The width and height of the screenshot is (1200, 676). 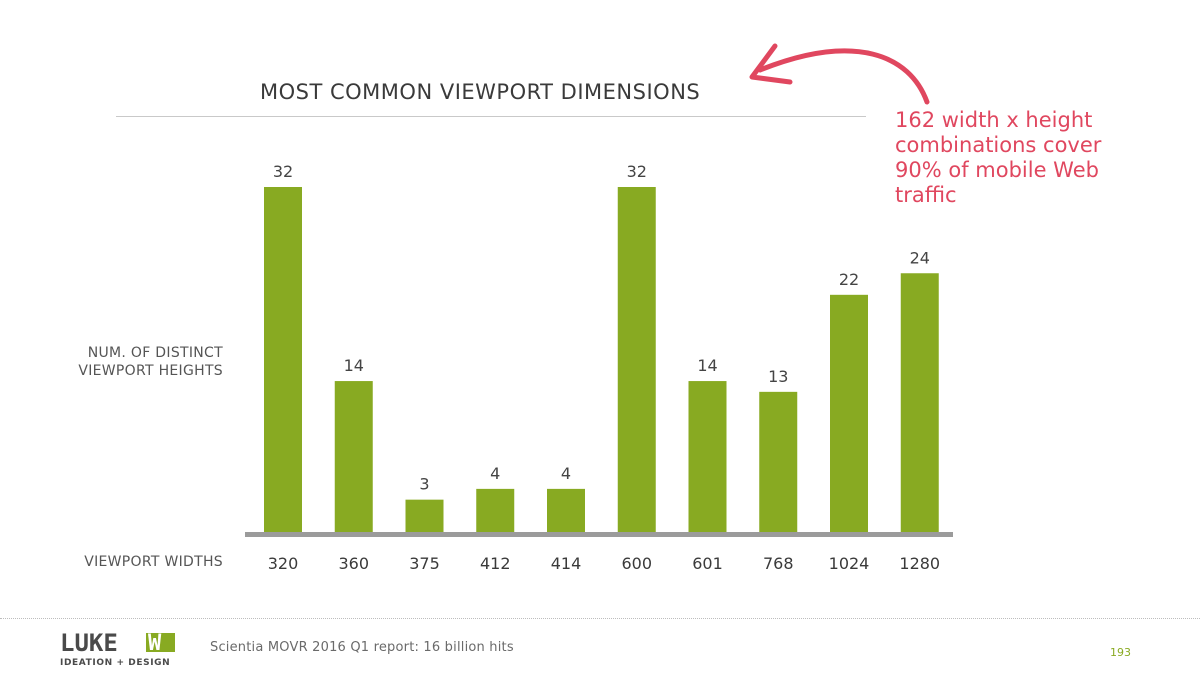 I want to click on title-divider, so click(x=491, y=116).